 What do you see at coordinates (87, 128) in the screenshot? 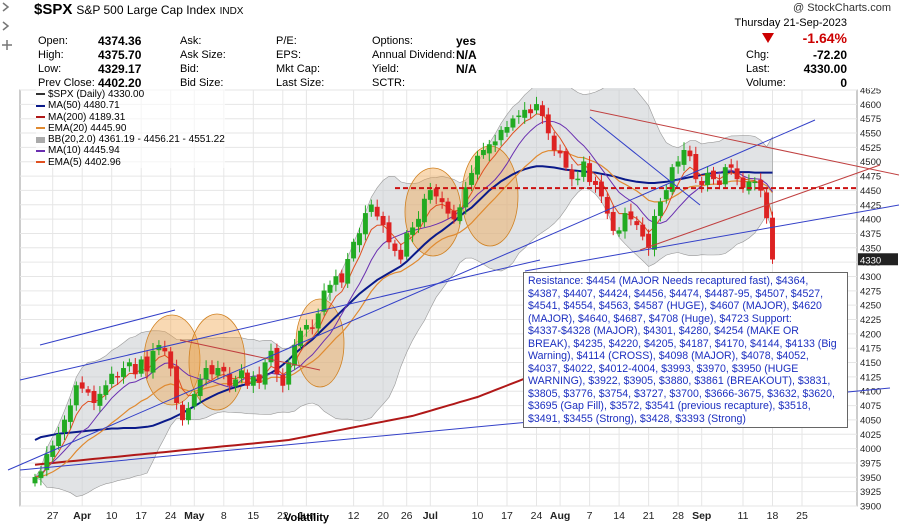
I see `legend-ema20-text: EMA(20) 4445.90` at bounding box center [87, 128].